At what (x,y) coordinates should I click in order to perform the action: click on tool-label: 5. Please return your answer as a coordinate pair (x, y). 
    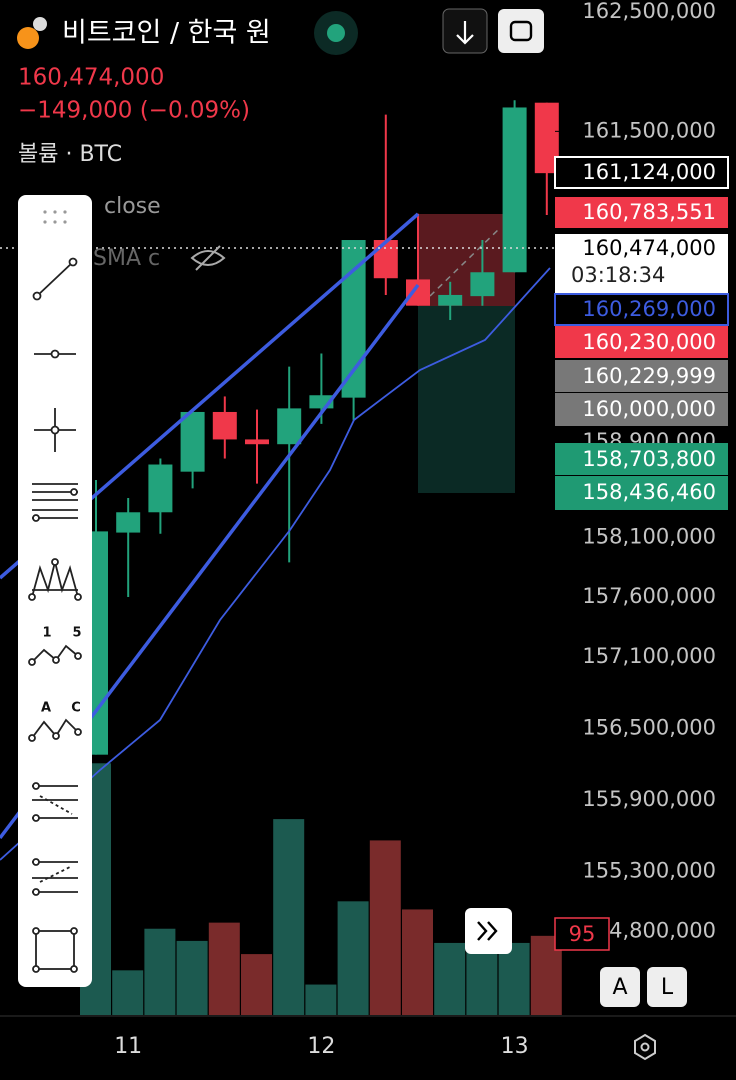
    Looking at the image, I should click on (76, 633).